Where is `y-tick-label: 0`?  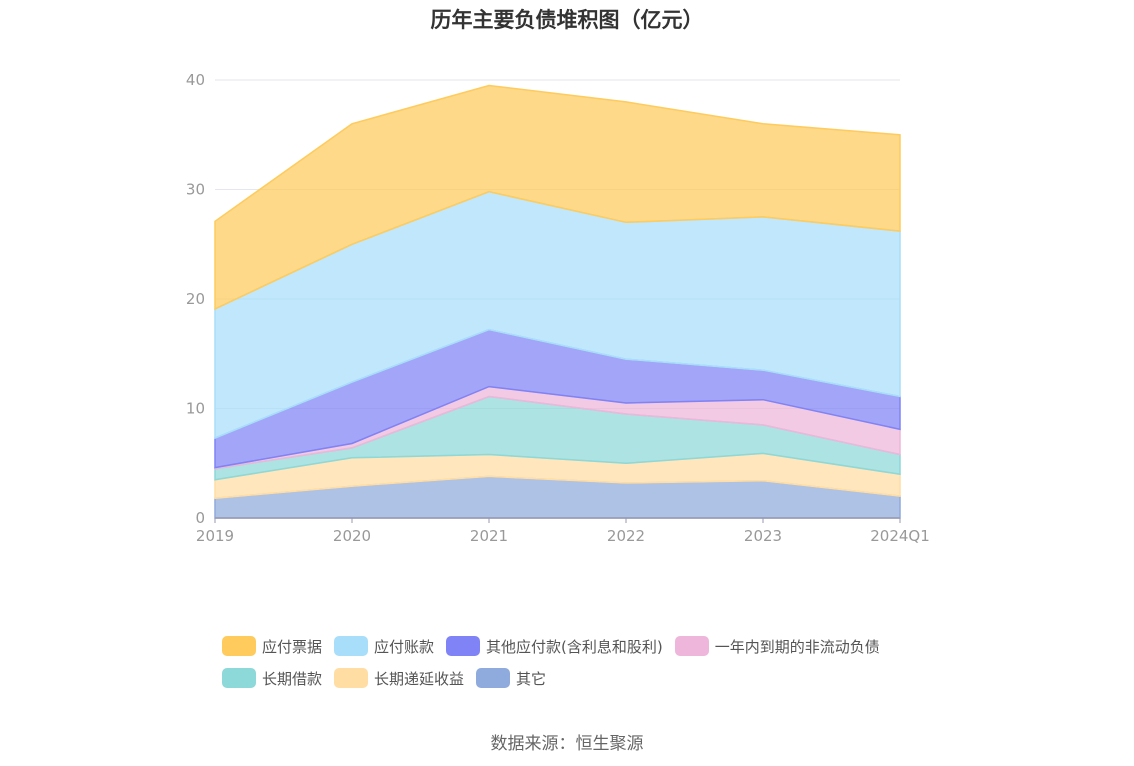 y-tick-label: 0 is located at coordinates (200, 518).